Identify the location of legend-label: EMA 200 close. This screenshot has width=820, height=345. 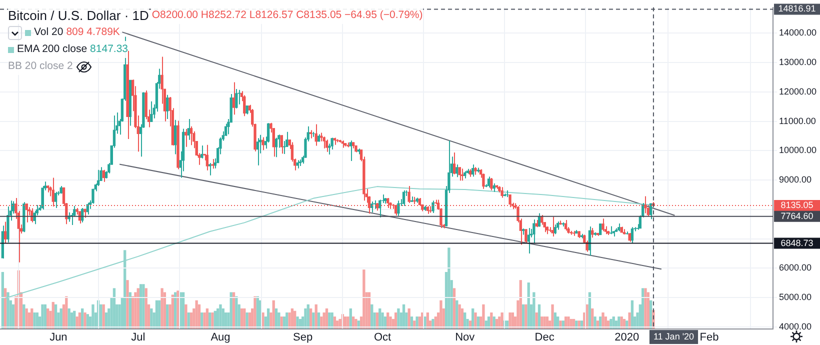
(52, 49).